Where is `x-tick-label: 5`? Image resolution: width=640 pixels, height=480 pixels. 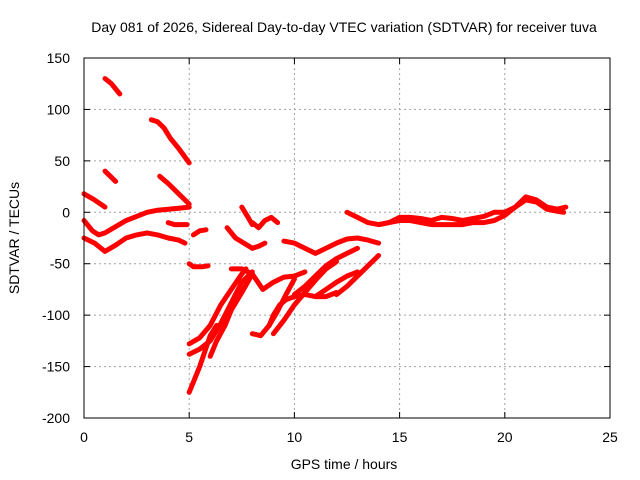
x-tick-label: 5 is located at coordinates (189, 437).